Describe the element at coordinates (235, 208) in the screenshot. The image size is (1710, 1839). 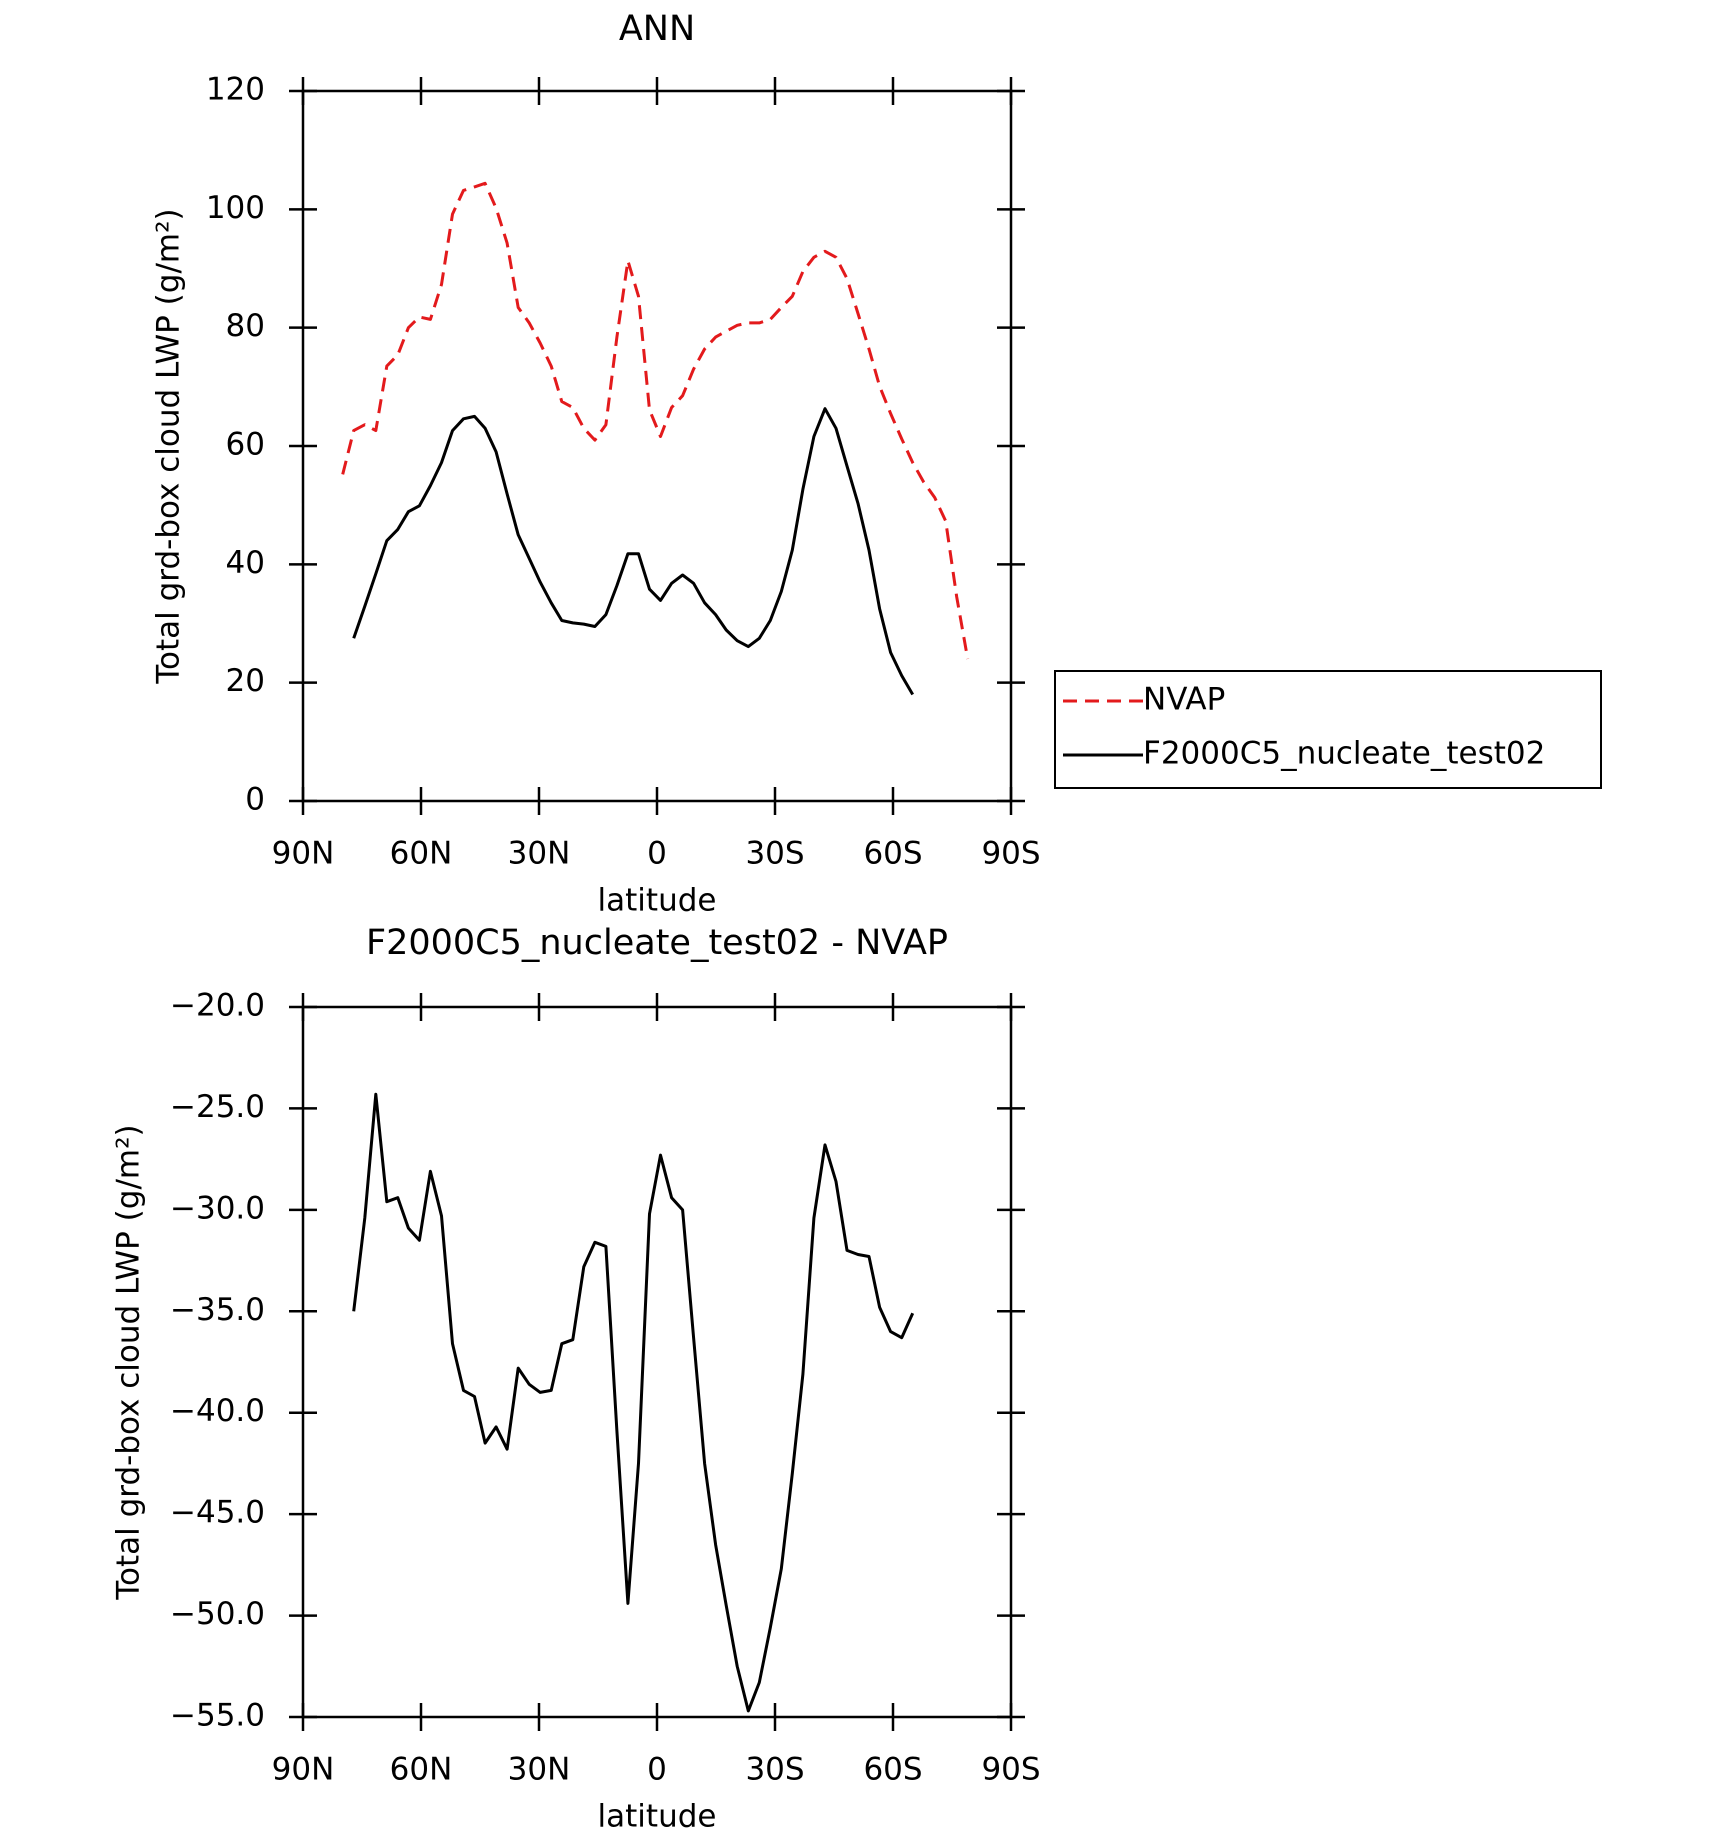
I see `y-tick-label: 100` at that location.